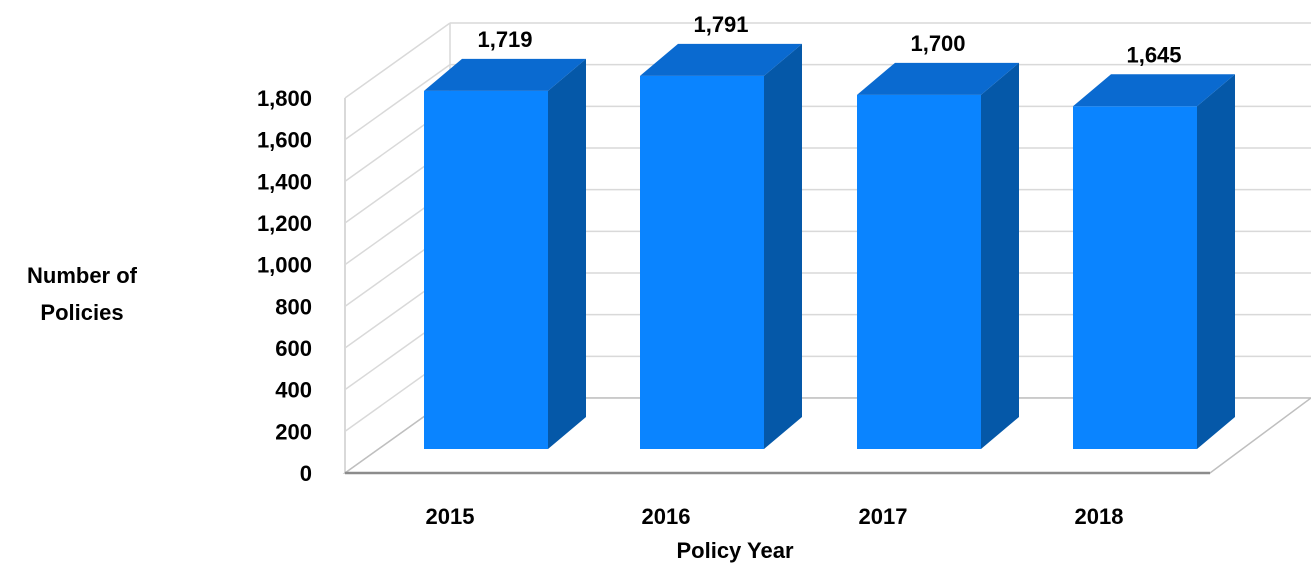 Image resolution: width=1311 pixels, height=564 pixels. I want to click on x-tick-label: 2016, so click(666, 516).